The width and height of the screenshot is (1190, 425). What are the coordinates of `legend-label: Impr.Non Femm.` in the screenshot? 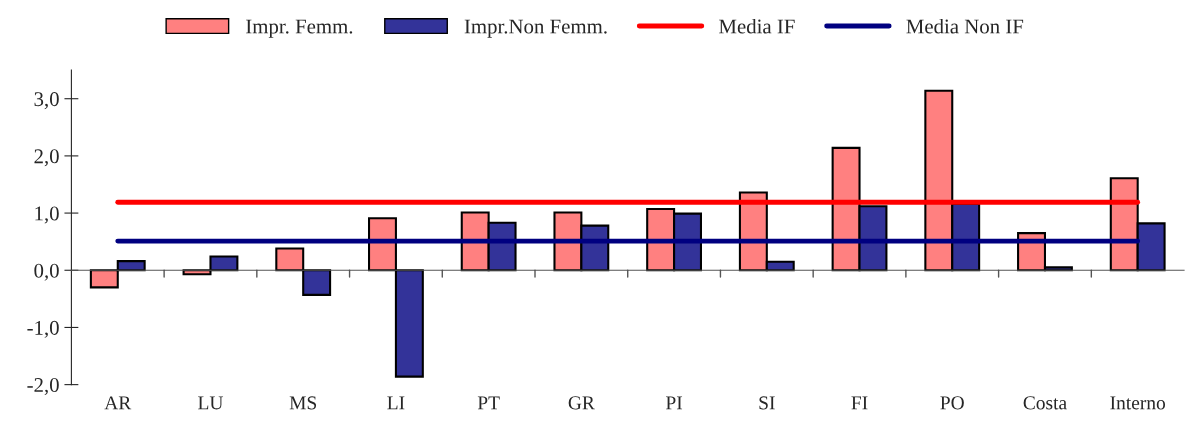 It's located at (535, 28).